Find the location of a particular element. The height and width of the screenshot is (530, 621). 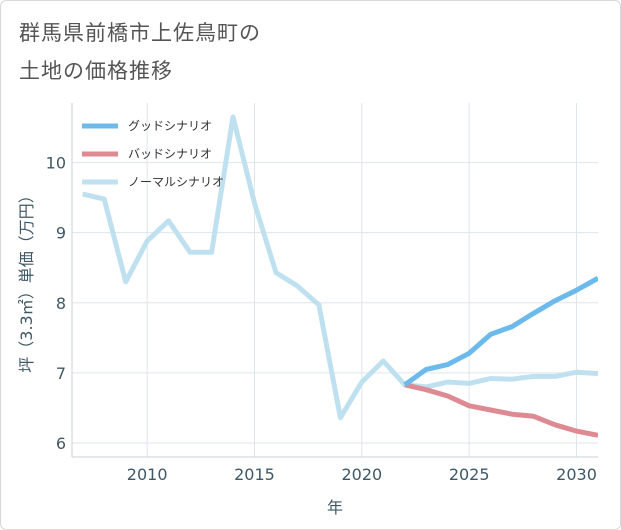

x-tick-label: 2020 is located at coordinates (361, 474).